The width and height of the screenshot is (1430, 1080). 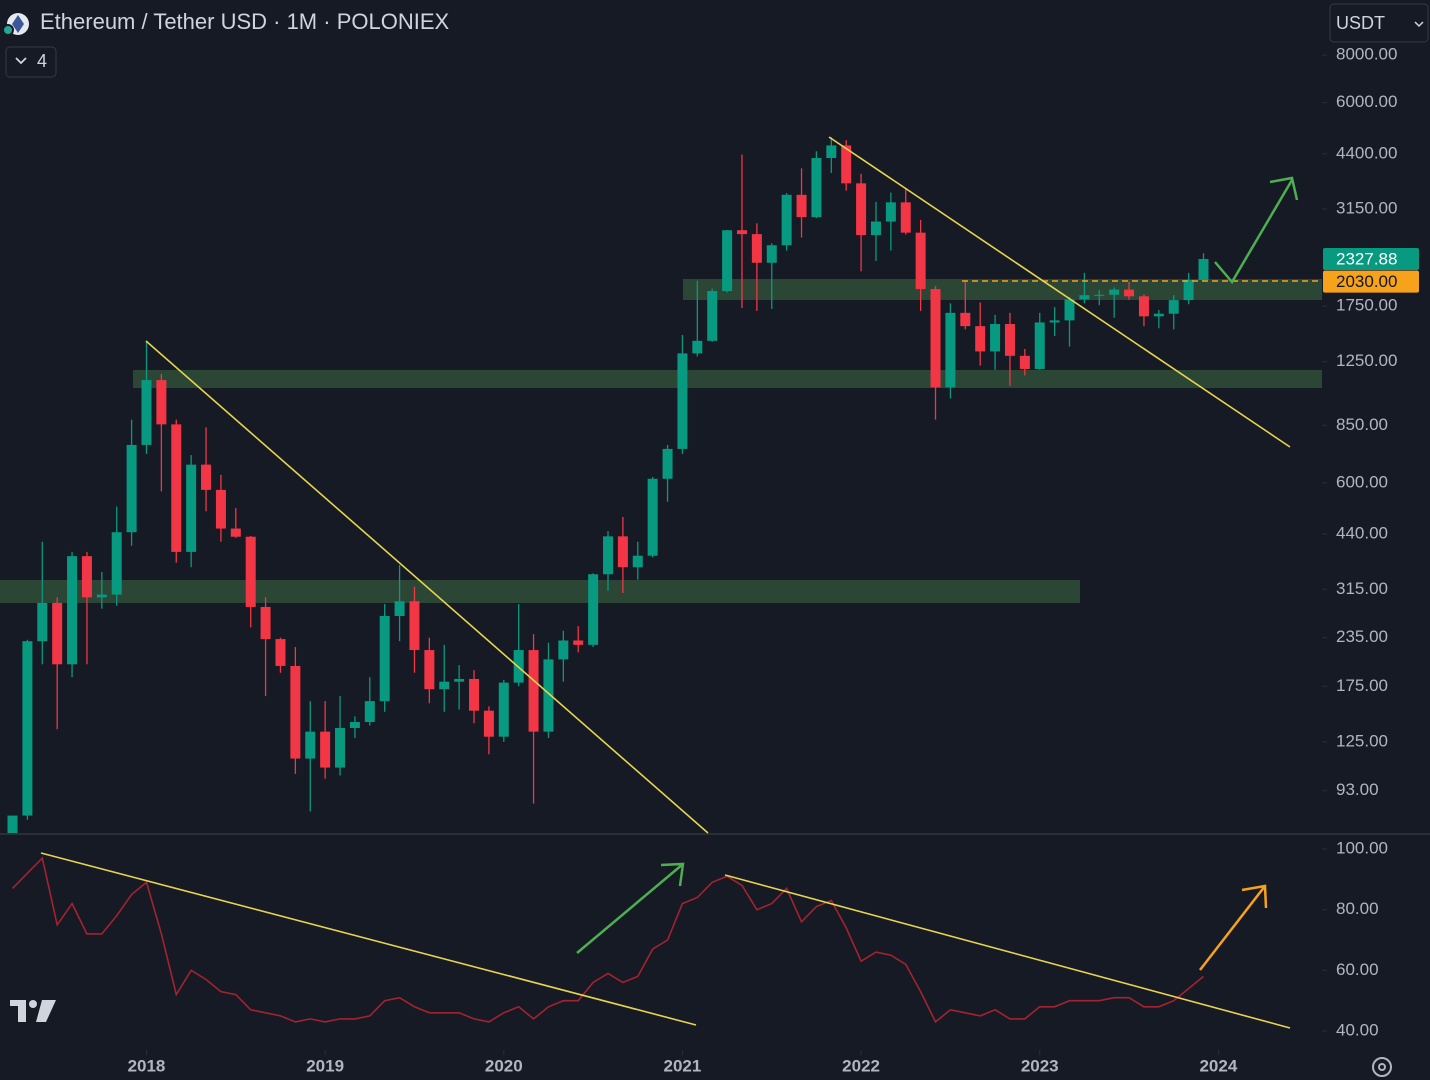 What do you see at coordinates (1366, 360) in the screenshot?
I see `y-tick-label: 1250.00` at bounding box center [1366, 360].